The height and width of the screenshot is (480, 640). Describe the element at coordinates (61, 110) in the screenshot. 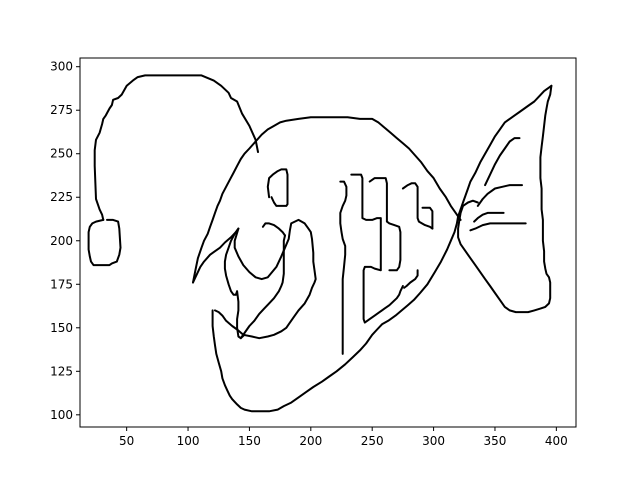

I see `y-tick-label: 275` at that location.